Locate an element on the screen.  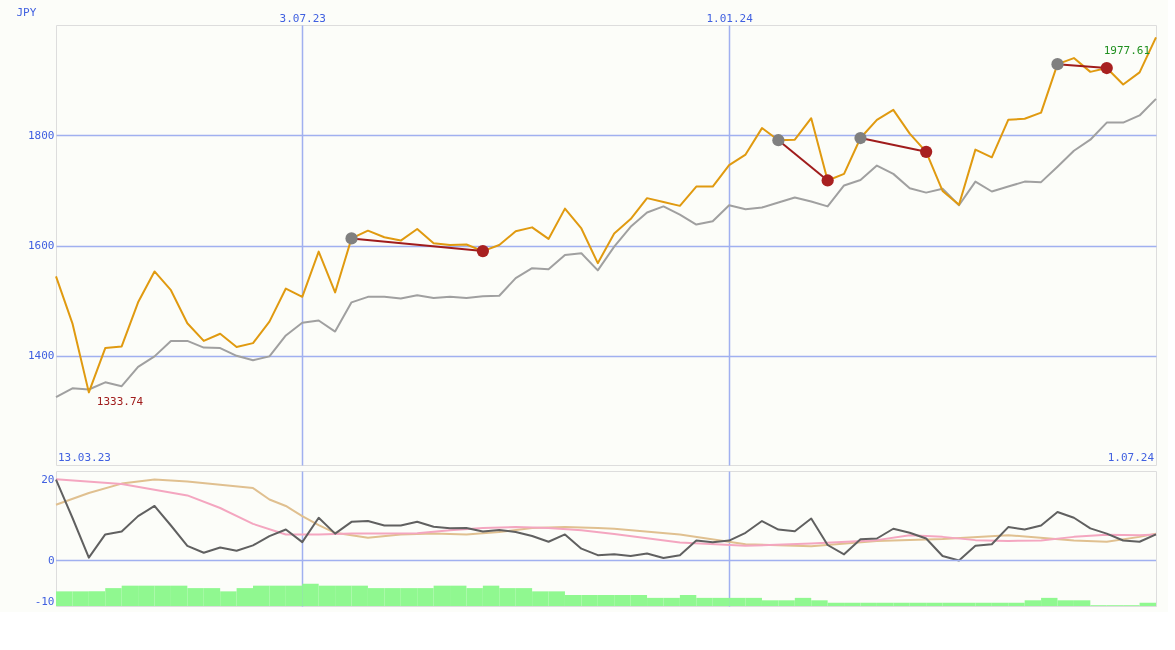
y-axis-title: JPY is located at coordinates (26, 12).